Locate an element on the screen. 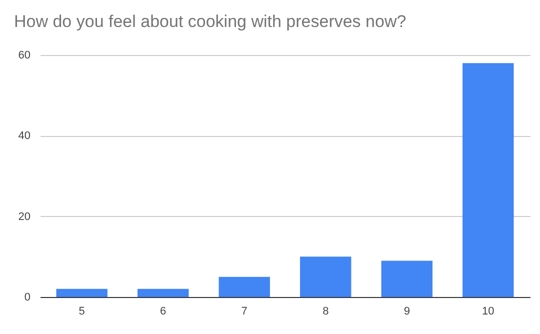 The image size is (540, 334). x-tick-label: 5 is located at coordinates (81, 312).